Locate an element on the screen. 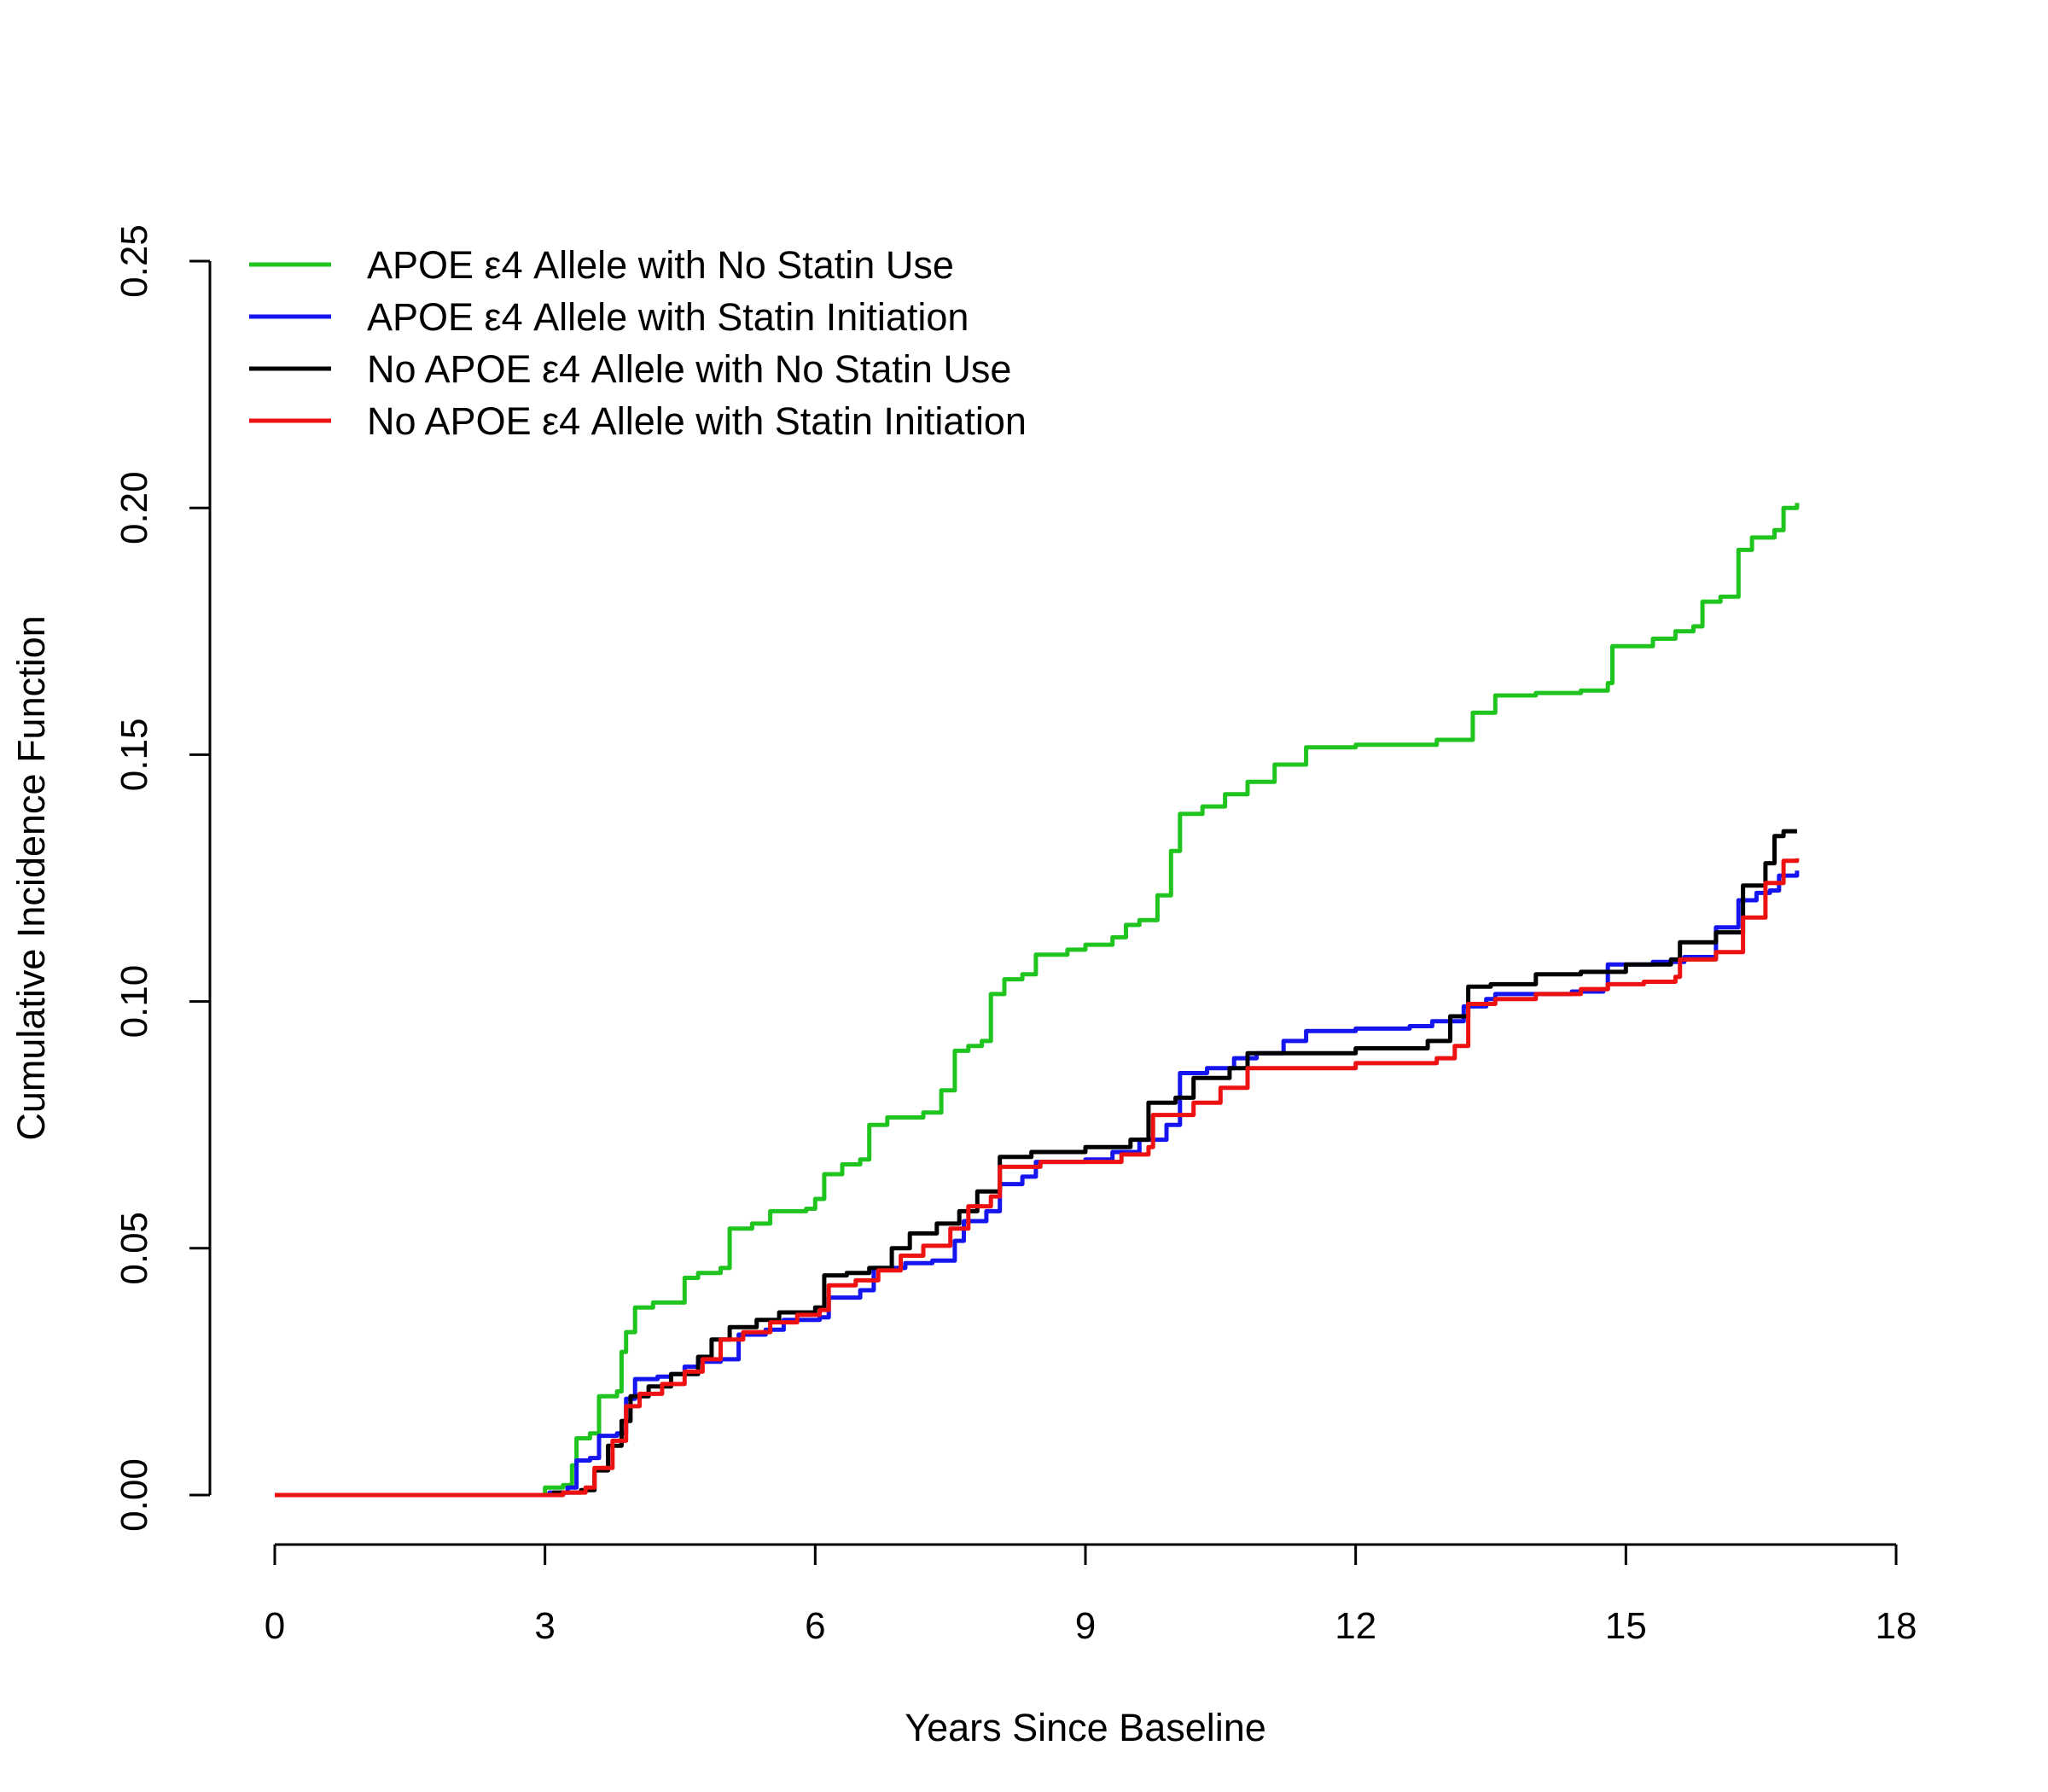  x-tick-label: 0 is located at coordinates (275, 1626).